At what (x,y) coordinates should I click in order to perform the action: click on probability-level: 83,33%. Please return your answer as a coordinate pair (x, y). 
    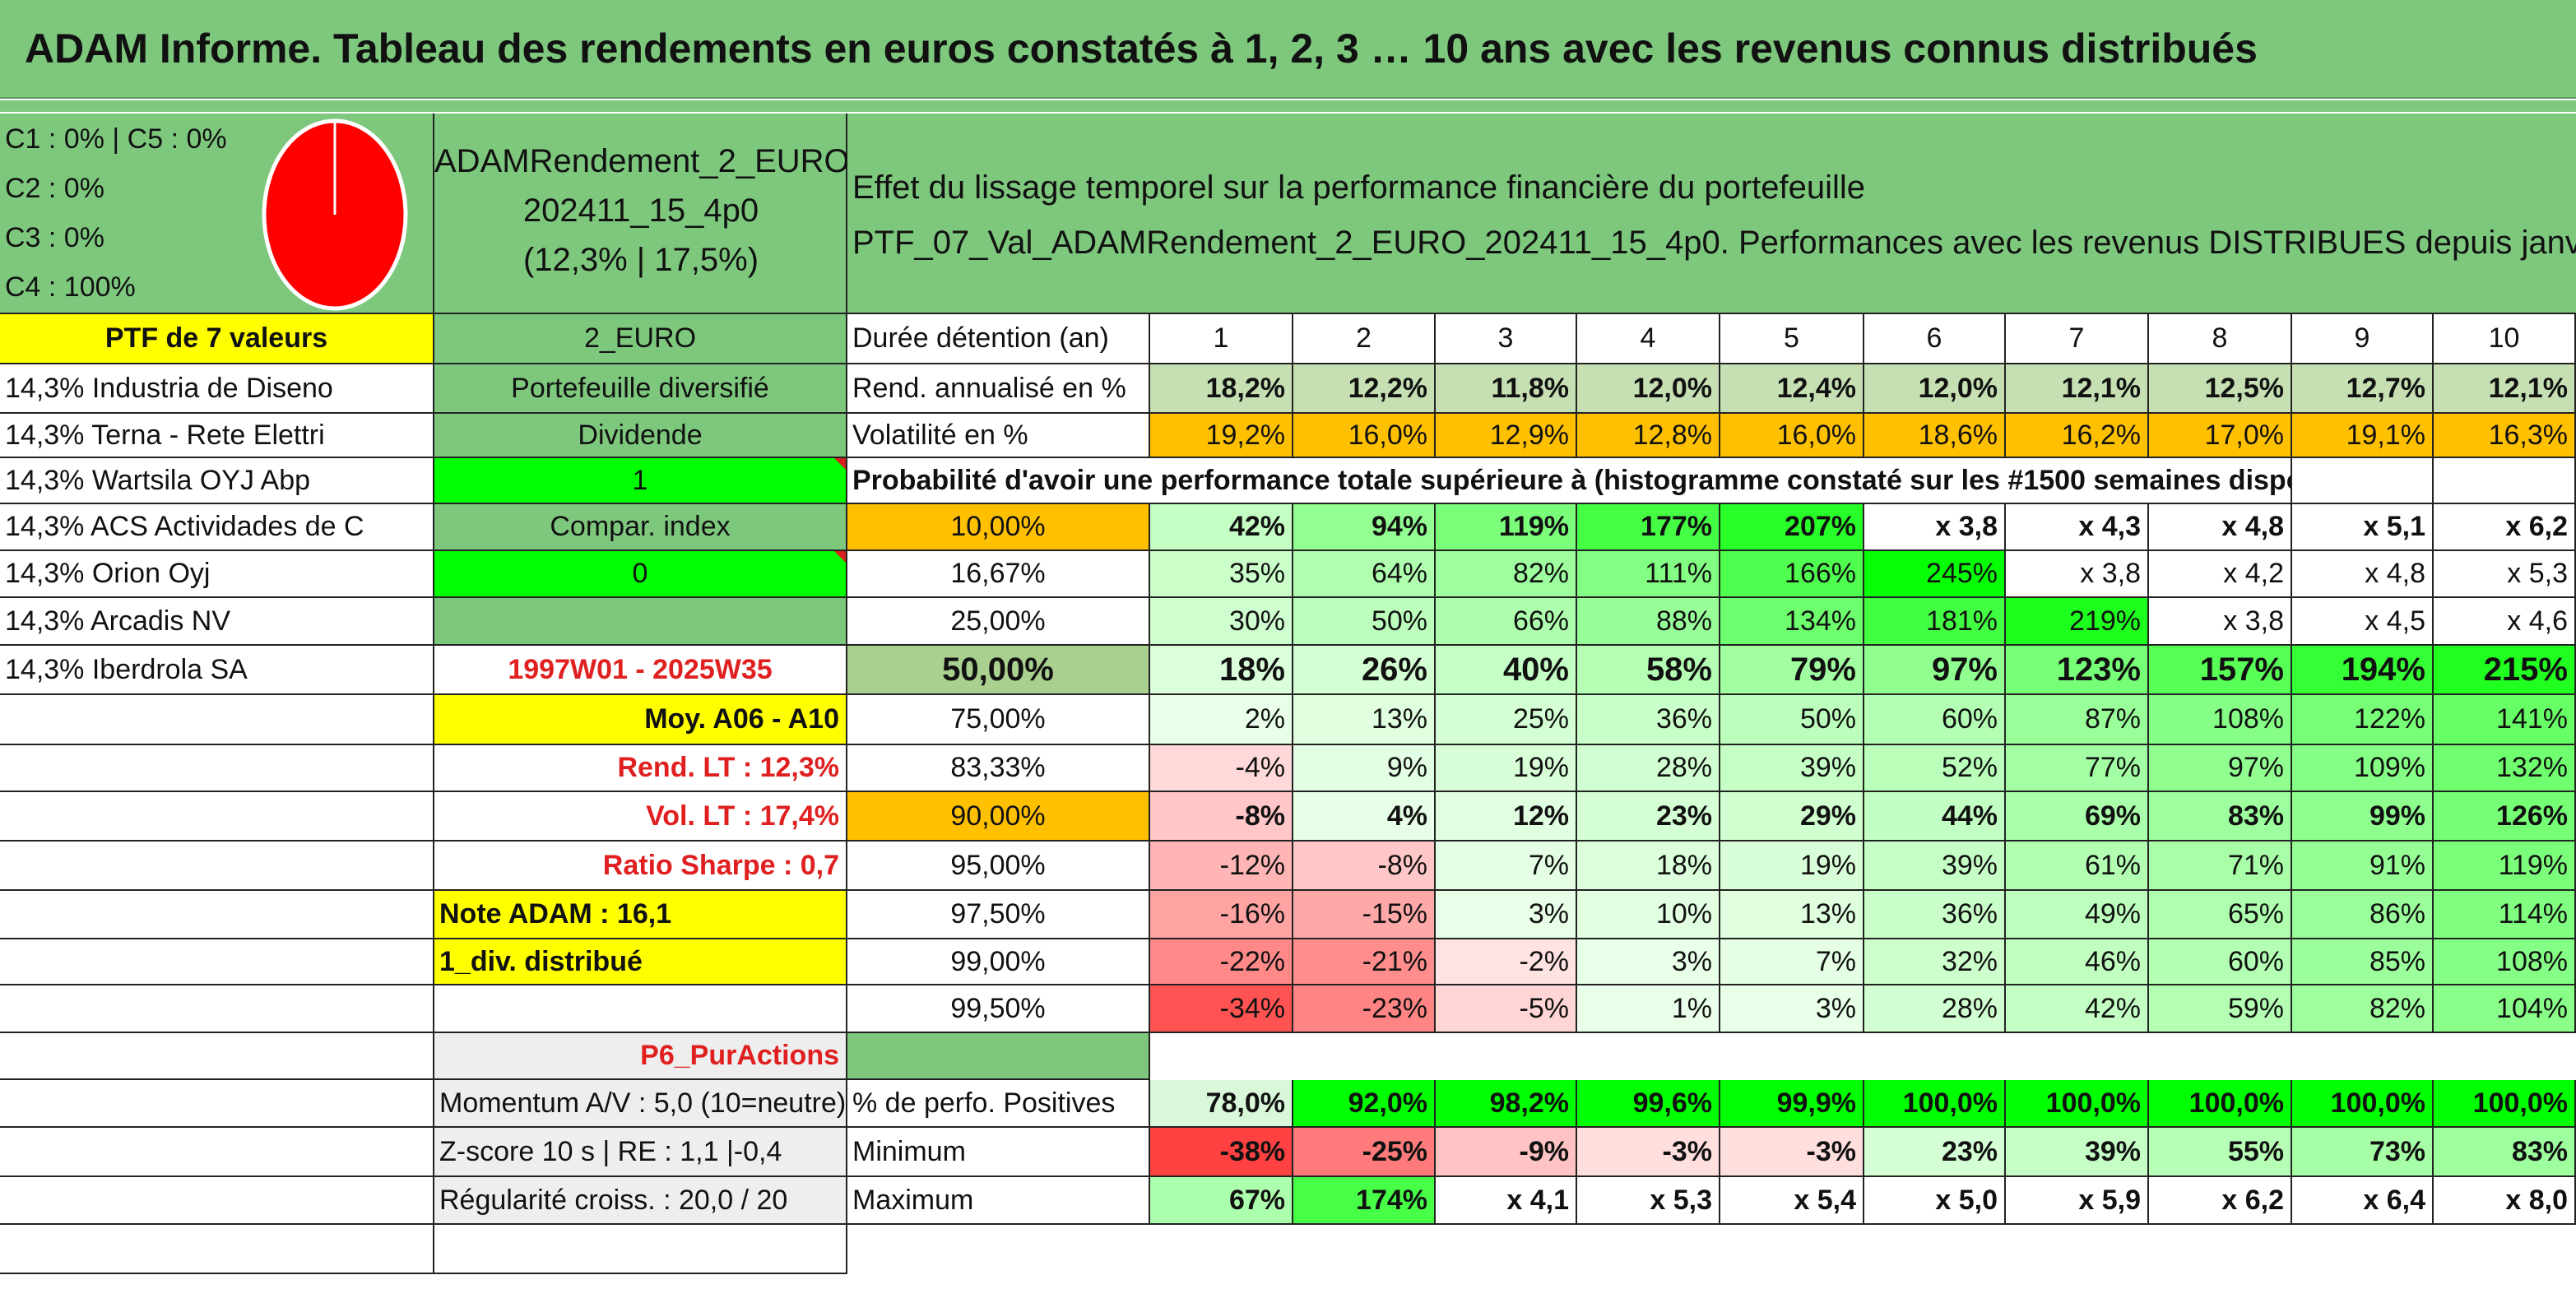
    Looking at the image, I should click on (998, 768).